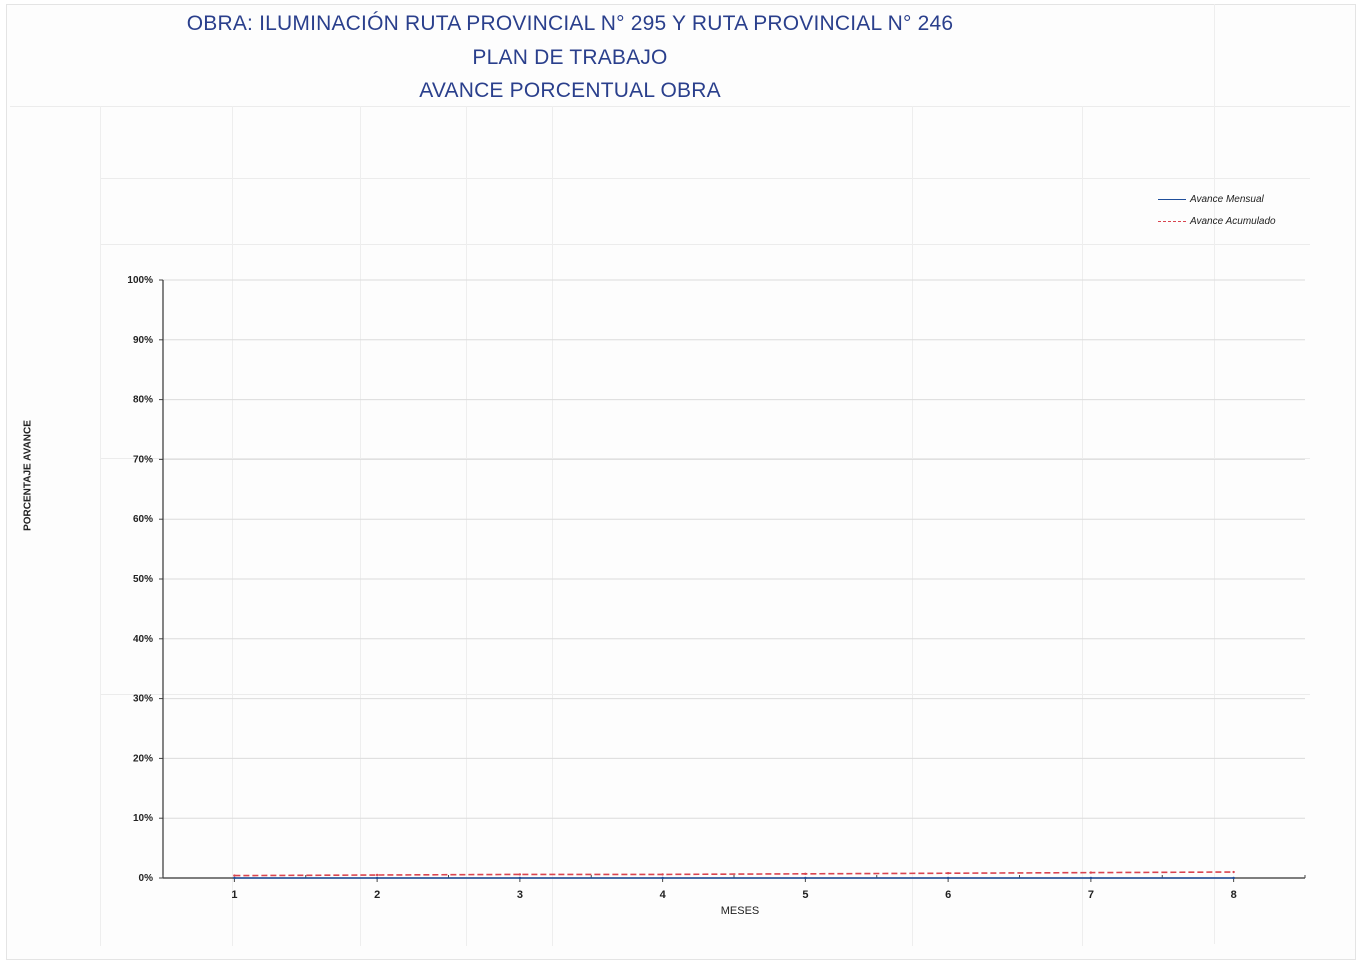 This screenshot has width=1360, height=964. What do you see at coordinates (143, 699) in the screenshot?
I see `y-tick-label: 30%` at bounding box center [143, 699].